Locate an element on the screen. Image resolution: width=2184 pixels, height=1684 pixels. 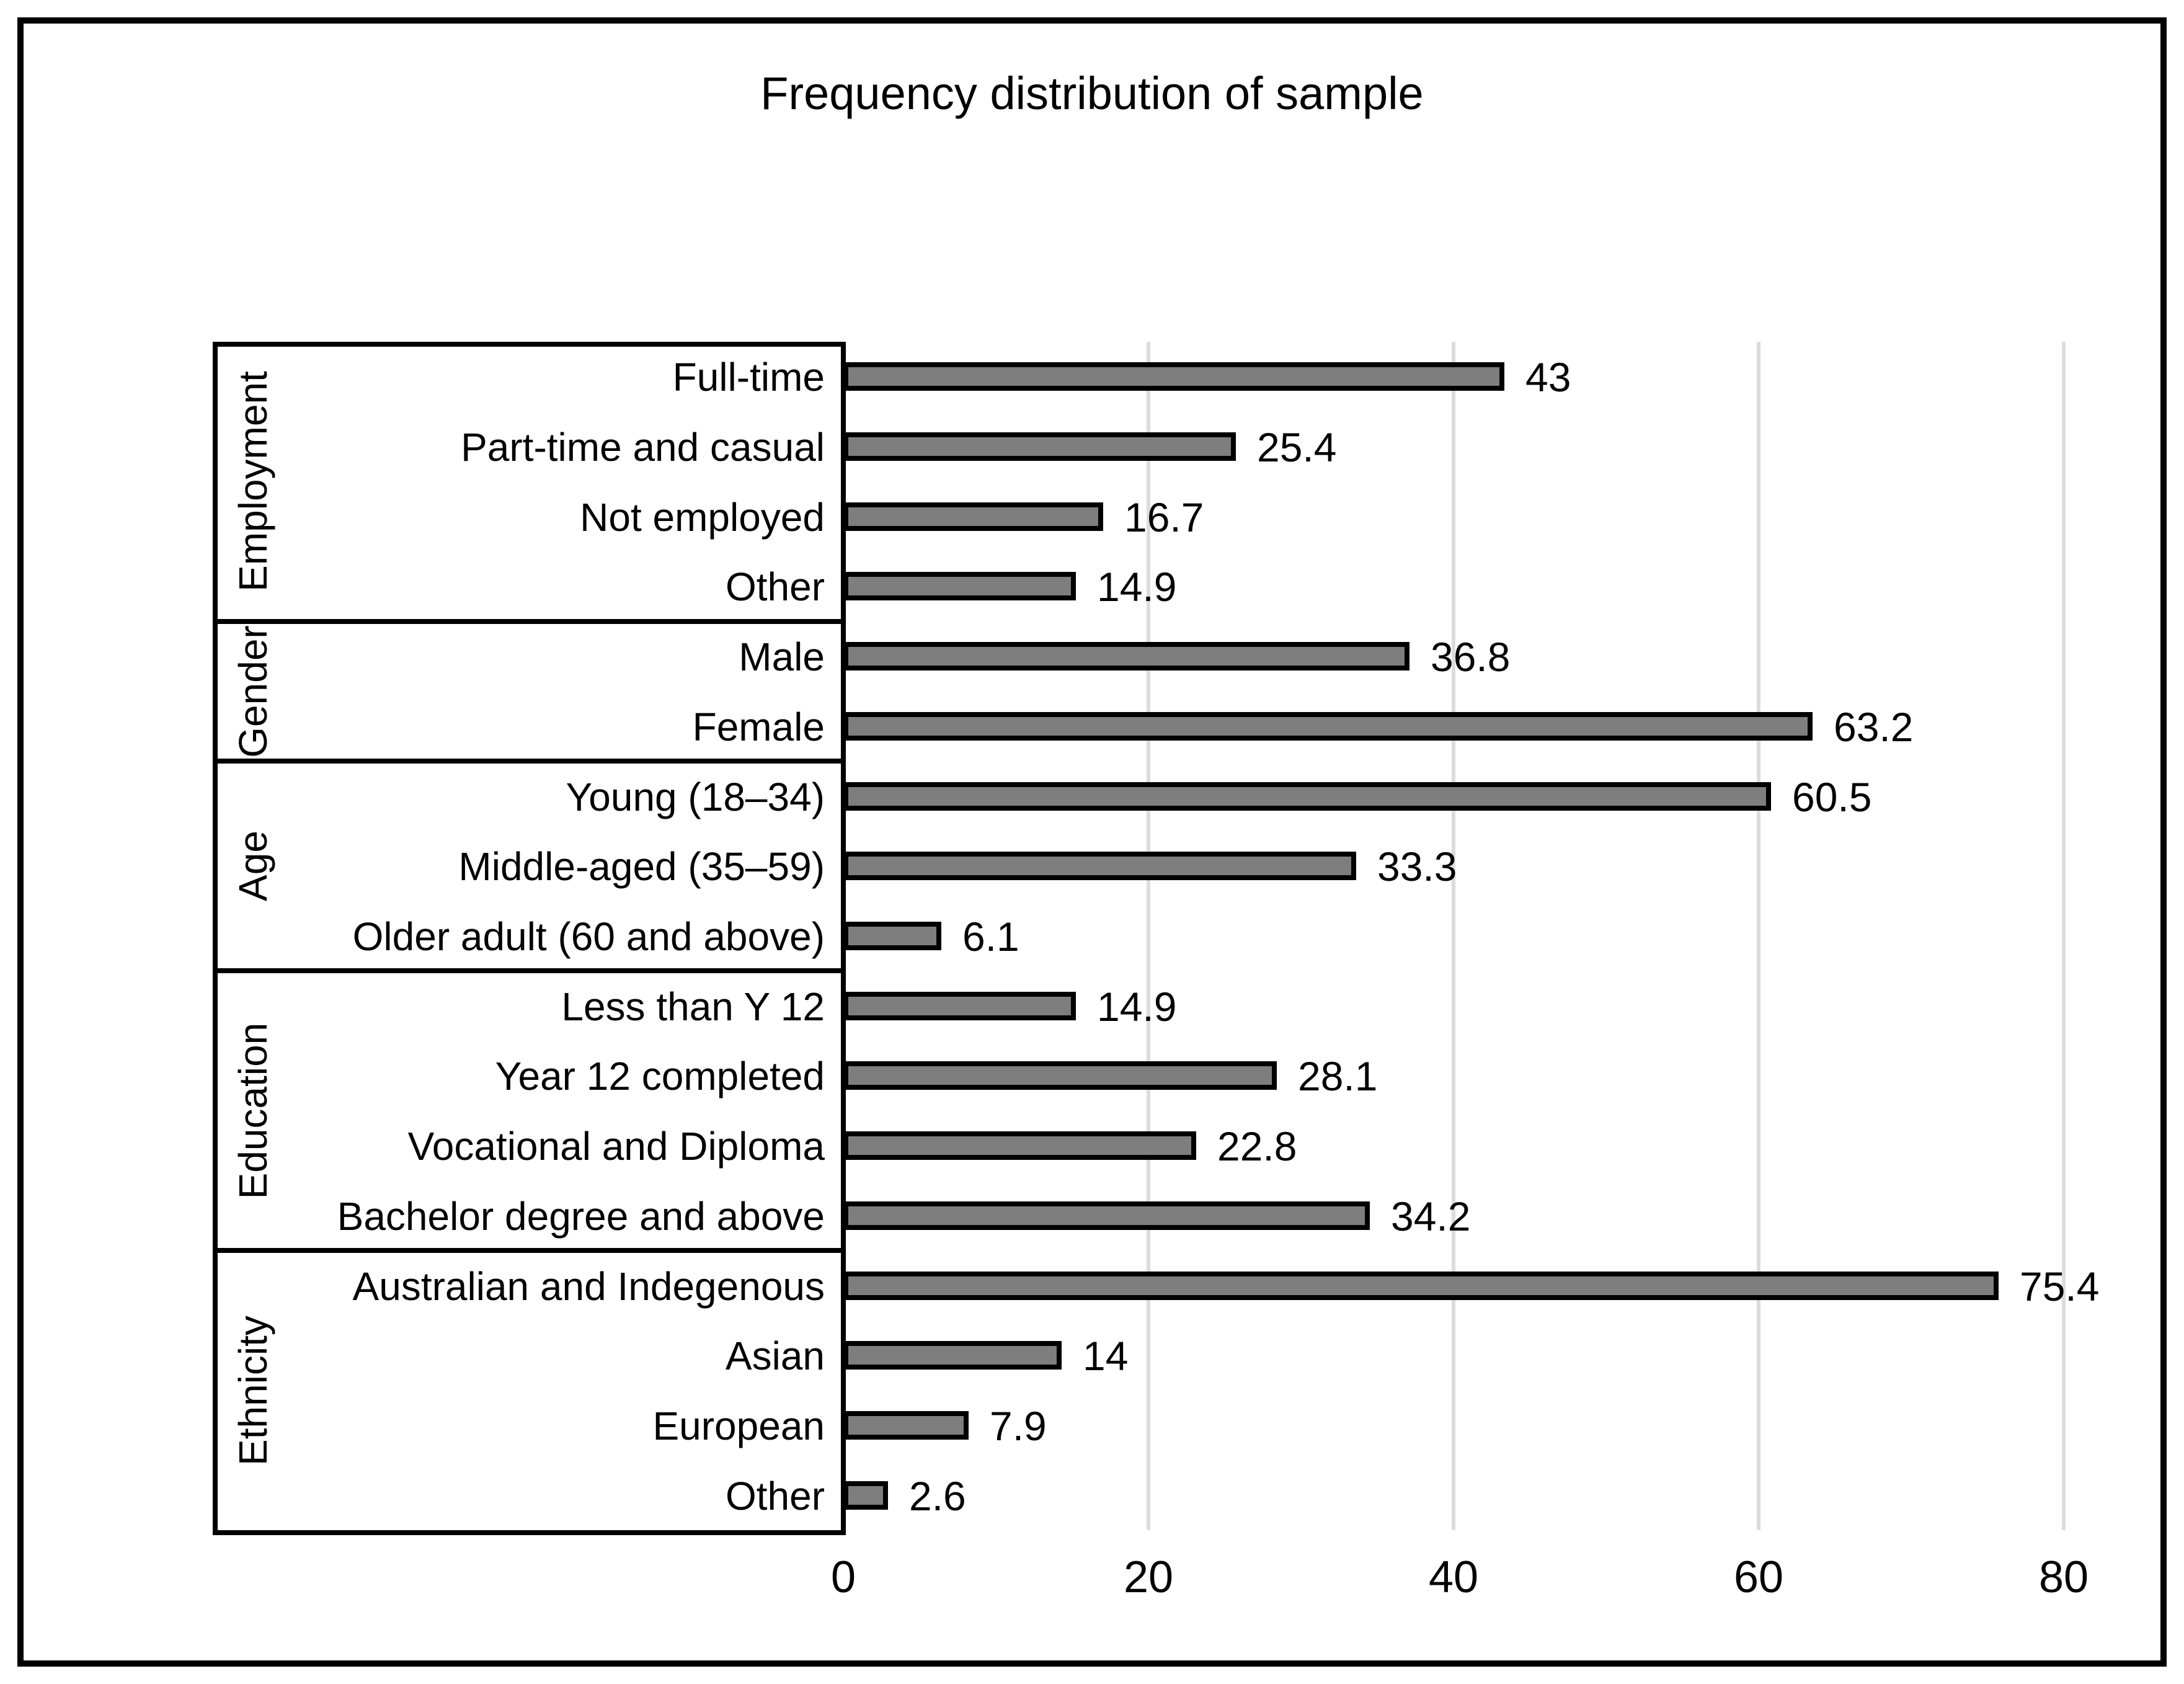
bar-european is located at coordinates (906, 1425).